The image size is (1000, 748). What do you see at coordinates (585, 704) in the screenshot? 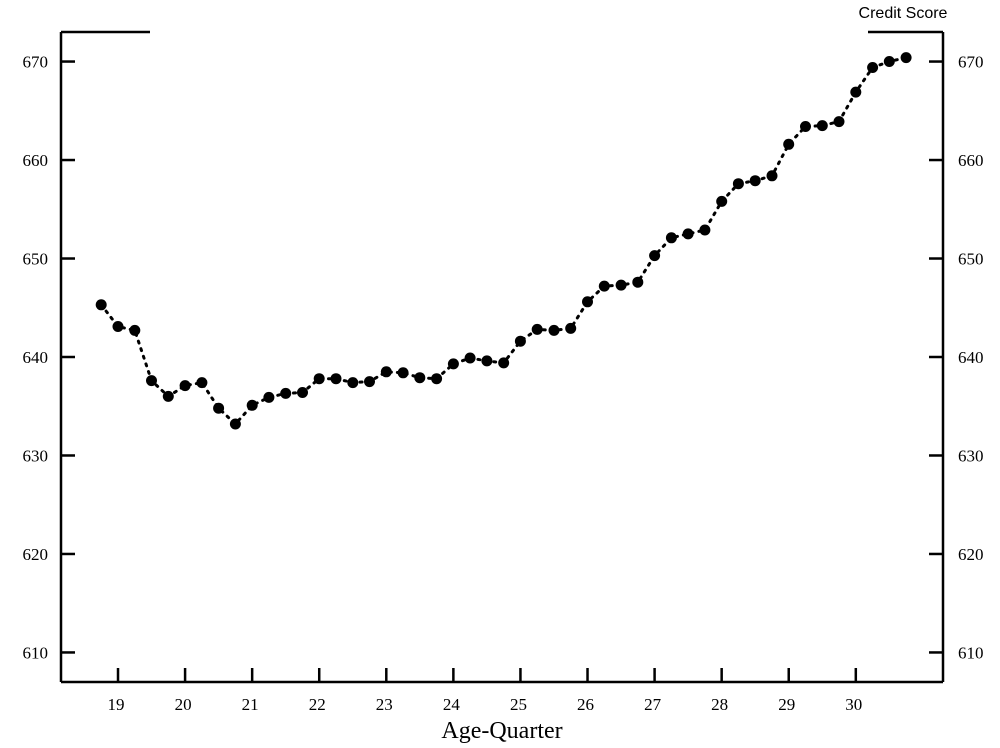
I see `x-tick-label: 26` at bounding box center [585, 704].